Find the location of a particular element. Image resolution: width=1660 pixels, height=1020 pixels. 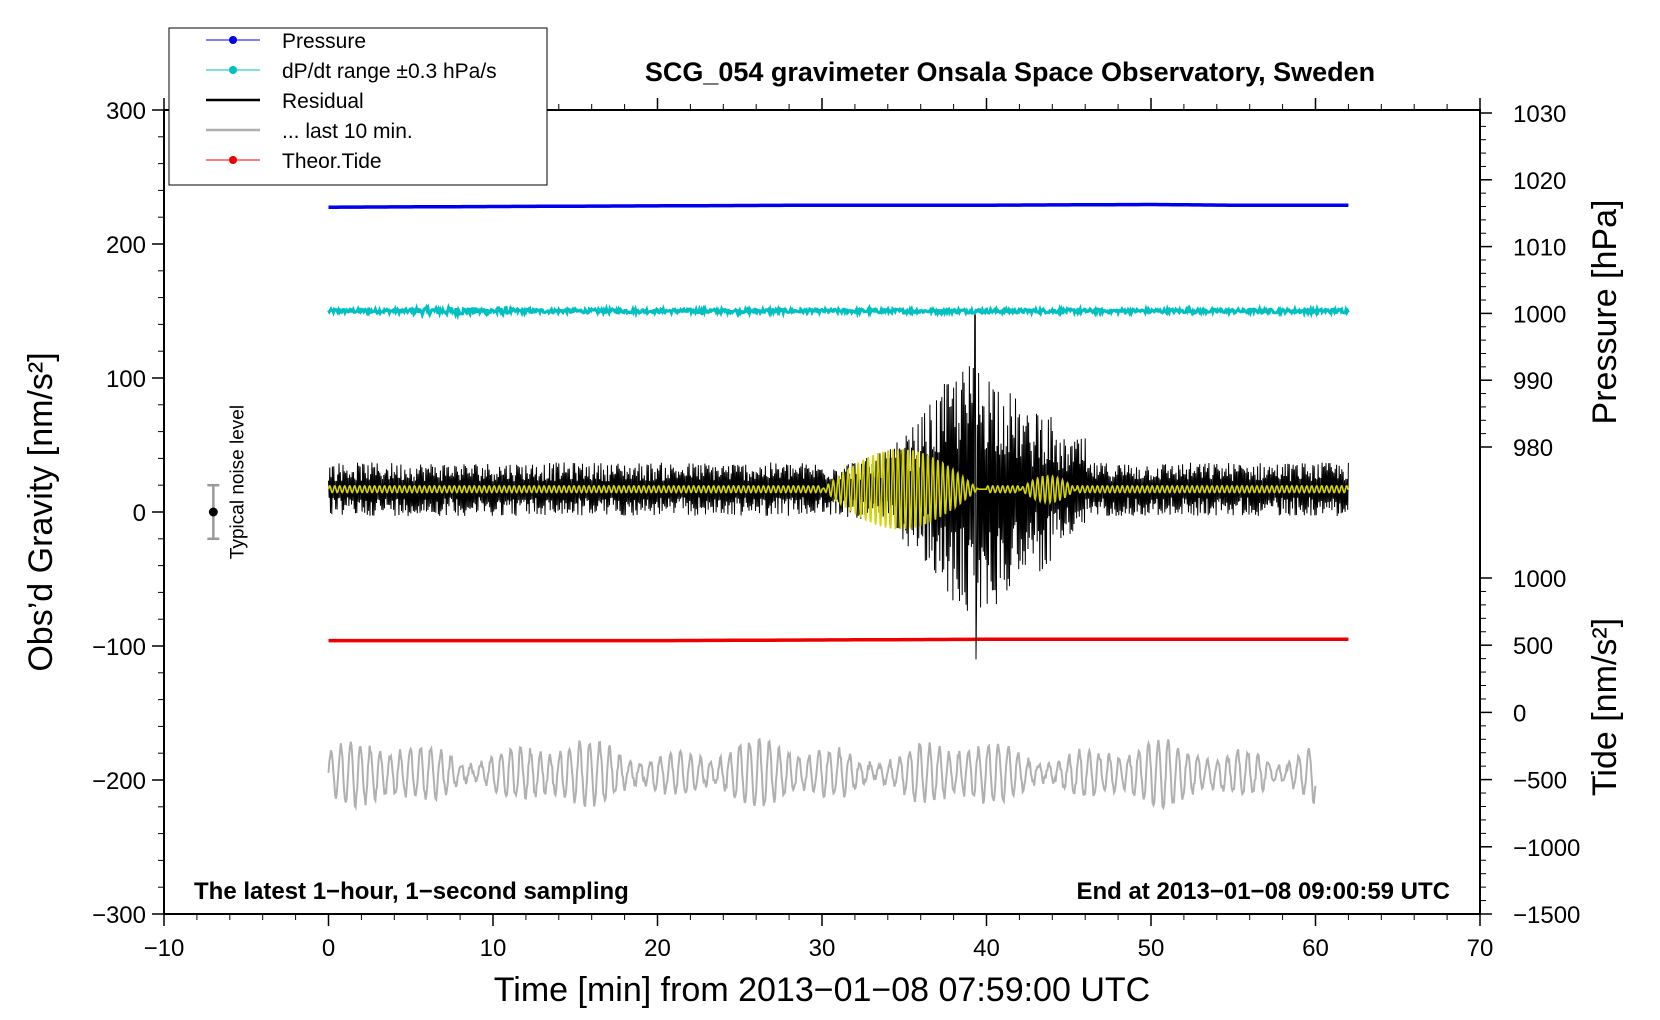

filtered-residual-series-line is located at coordinates (838, 489).